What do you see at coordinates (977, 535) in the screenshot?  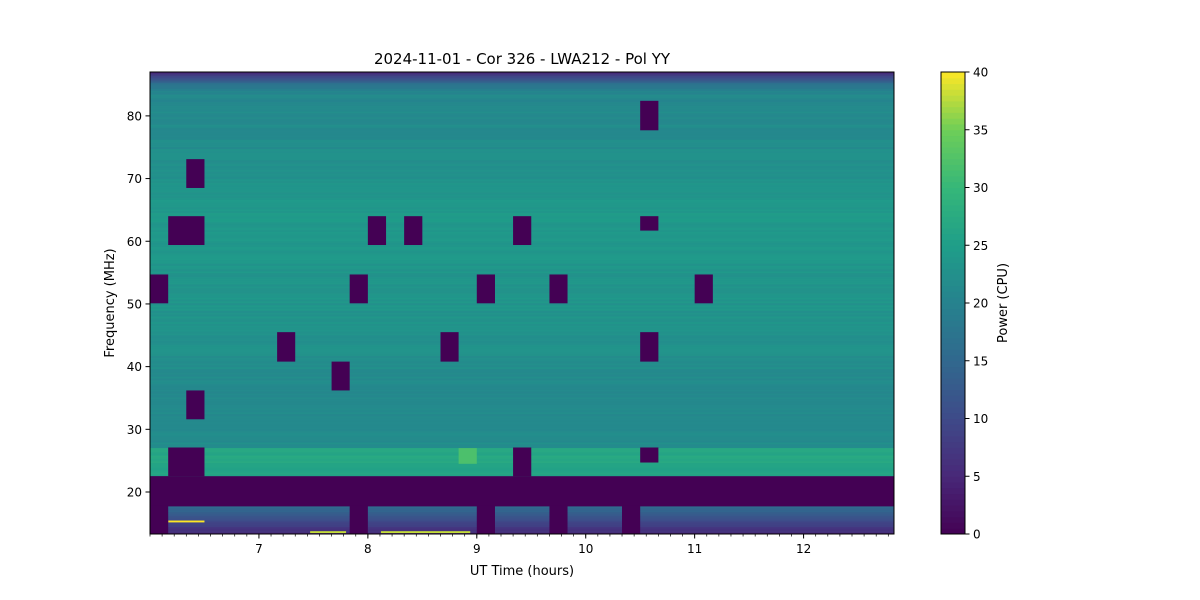 I see `colorbar-tick-label: 0` at bounding box center [977, 535].